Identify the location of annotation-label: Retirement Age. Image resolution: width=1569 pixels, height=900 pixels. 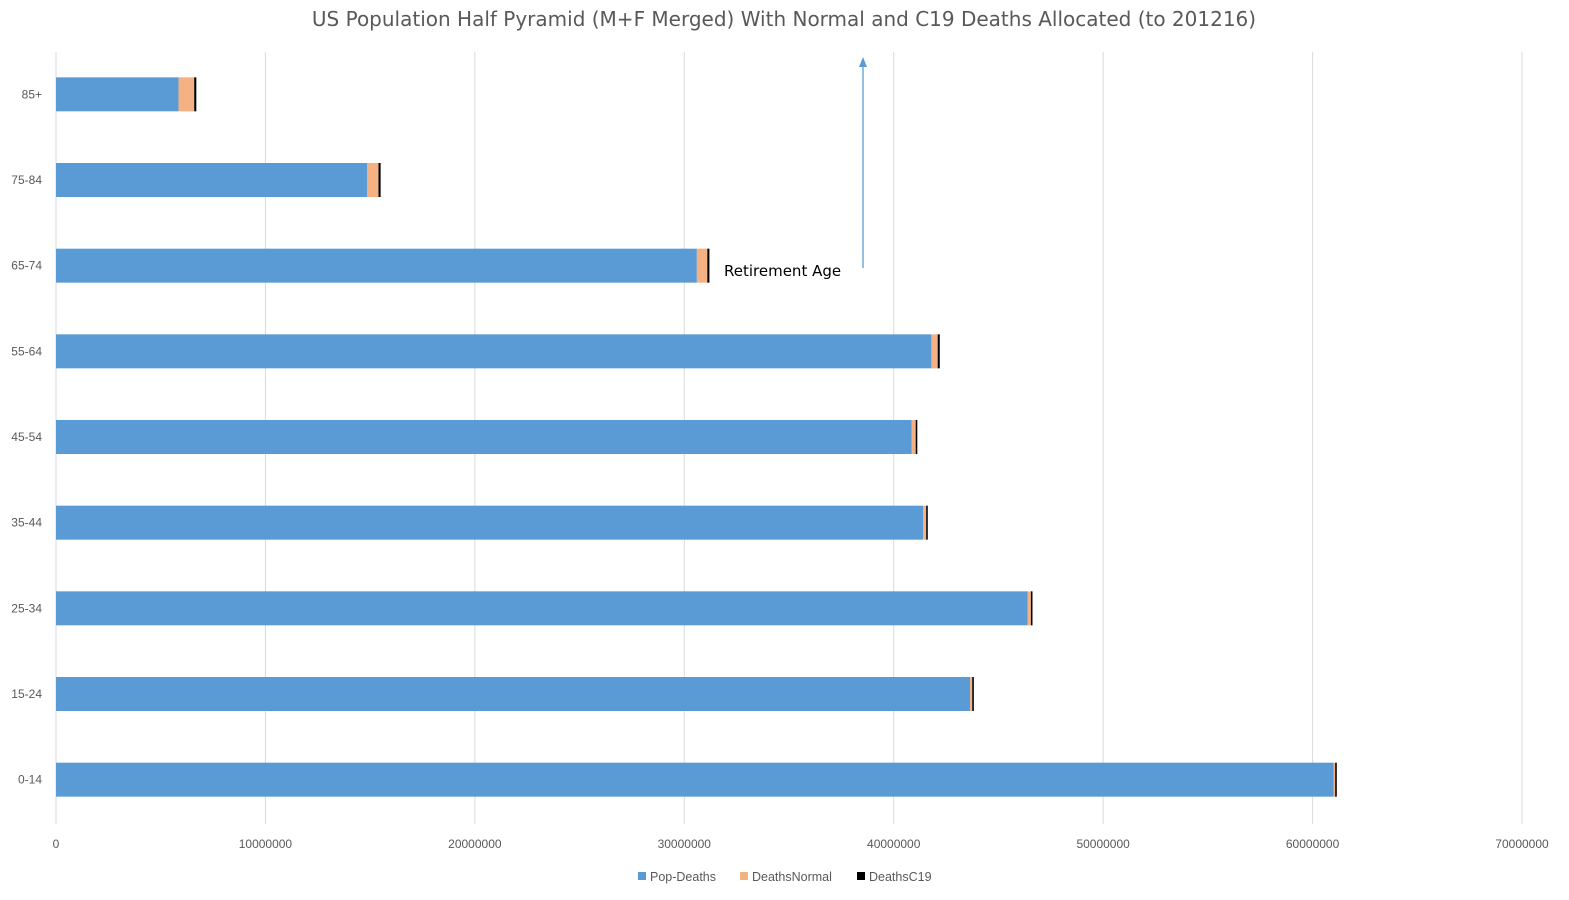
(782, 271).